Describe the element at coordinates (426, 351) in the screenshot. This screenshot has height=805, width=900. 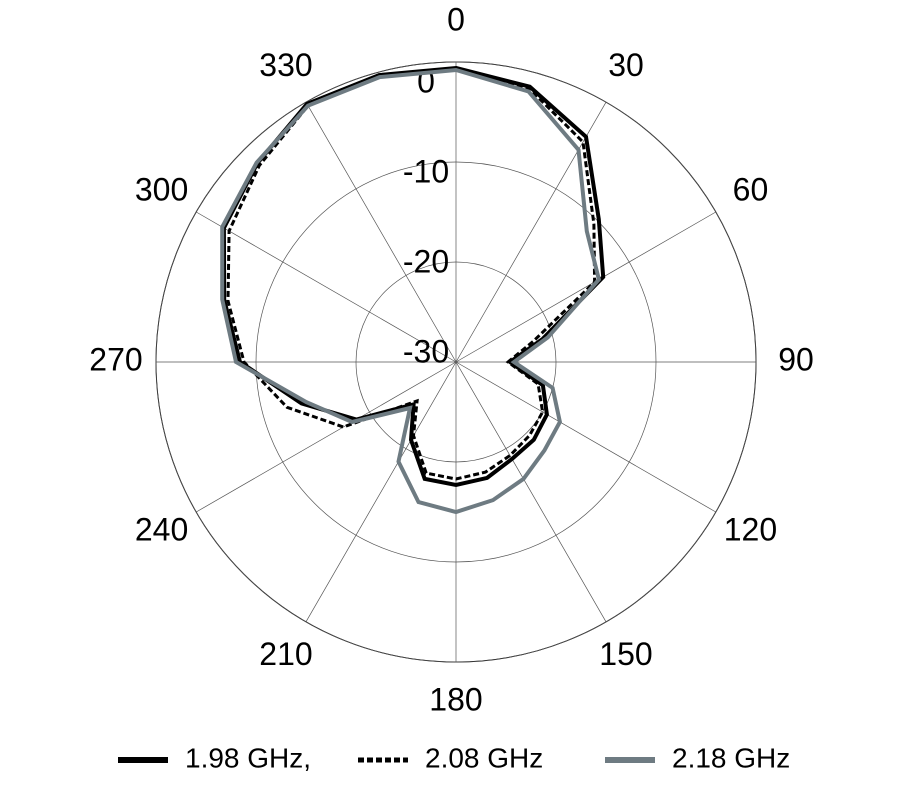
I see `r-tick-label: -30` at that location.